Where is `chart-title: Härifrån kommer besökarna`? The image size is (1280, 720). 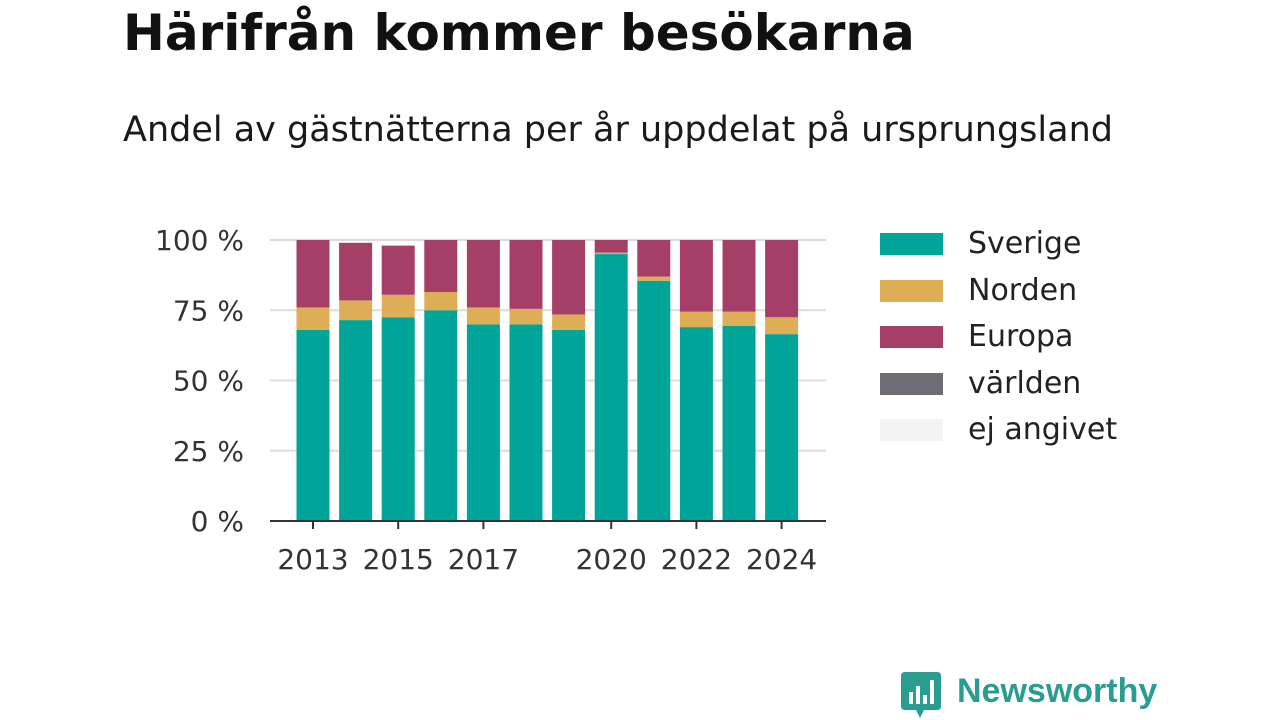
chart-title: Härifrån kommer besökarna is located at coordinates (519, 33).